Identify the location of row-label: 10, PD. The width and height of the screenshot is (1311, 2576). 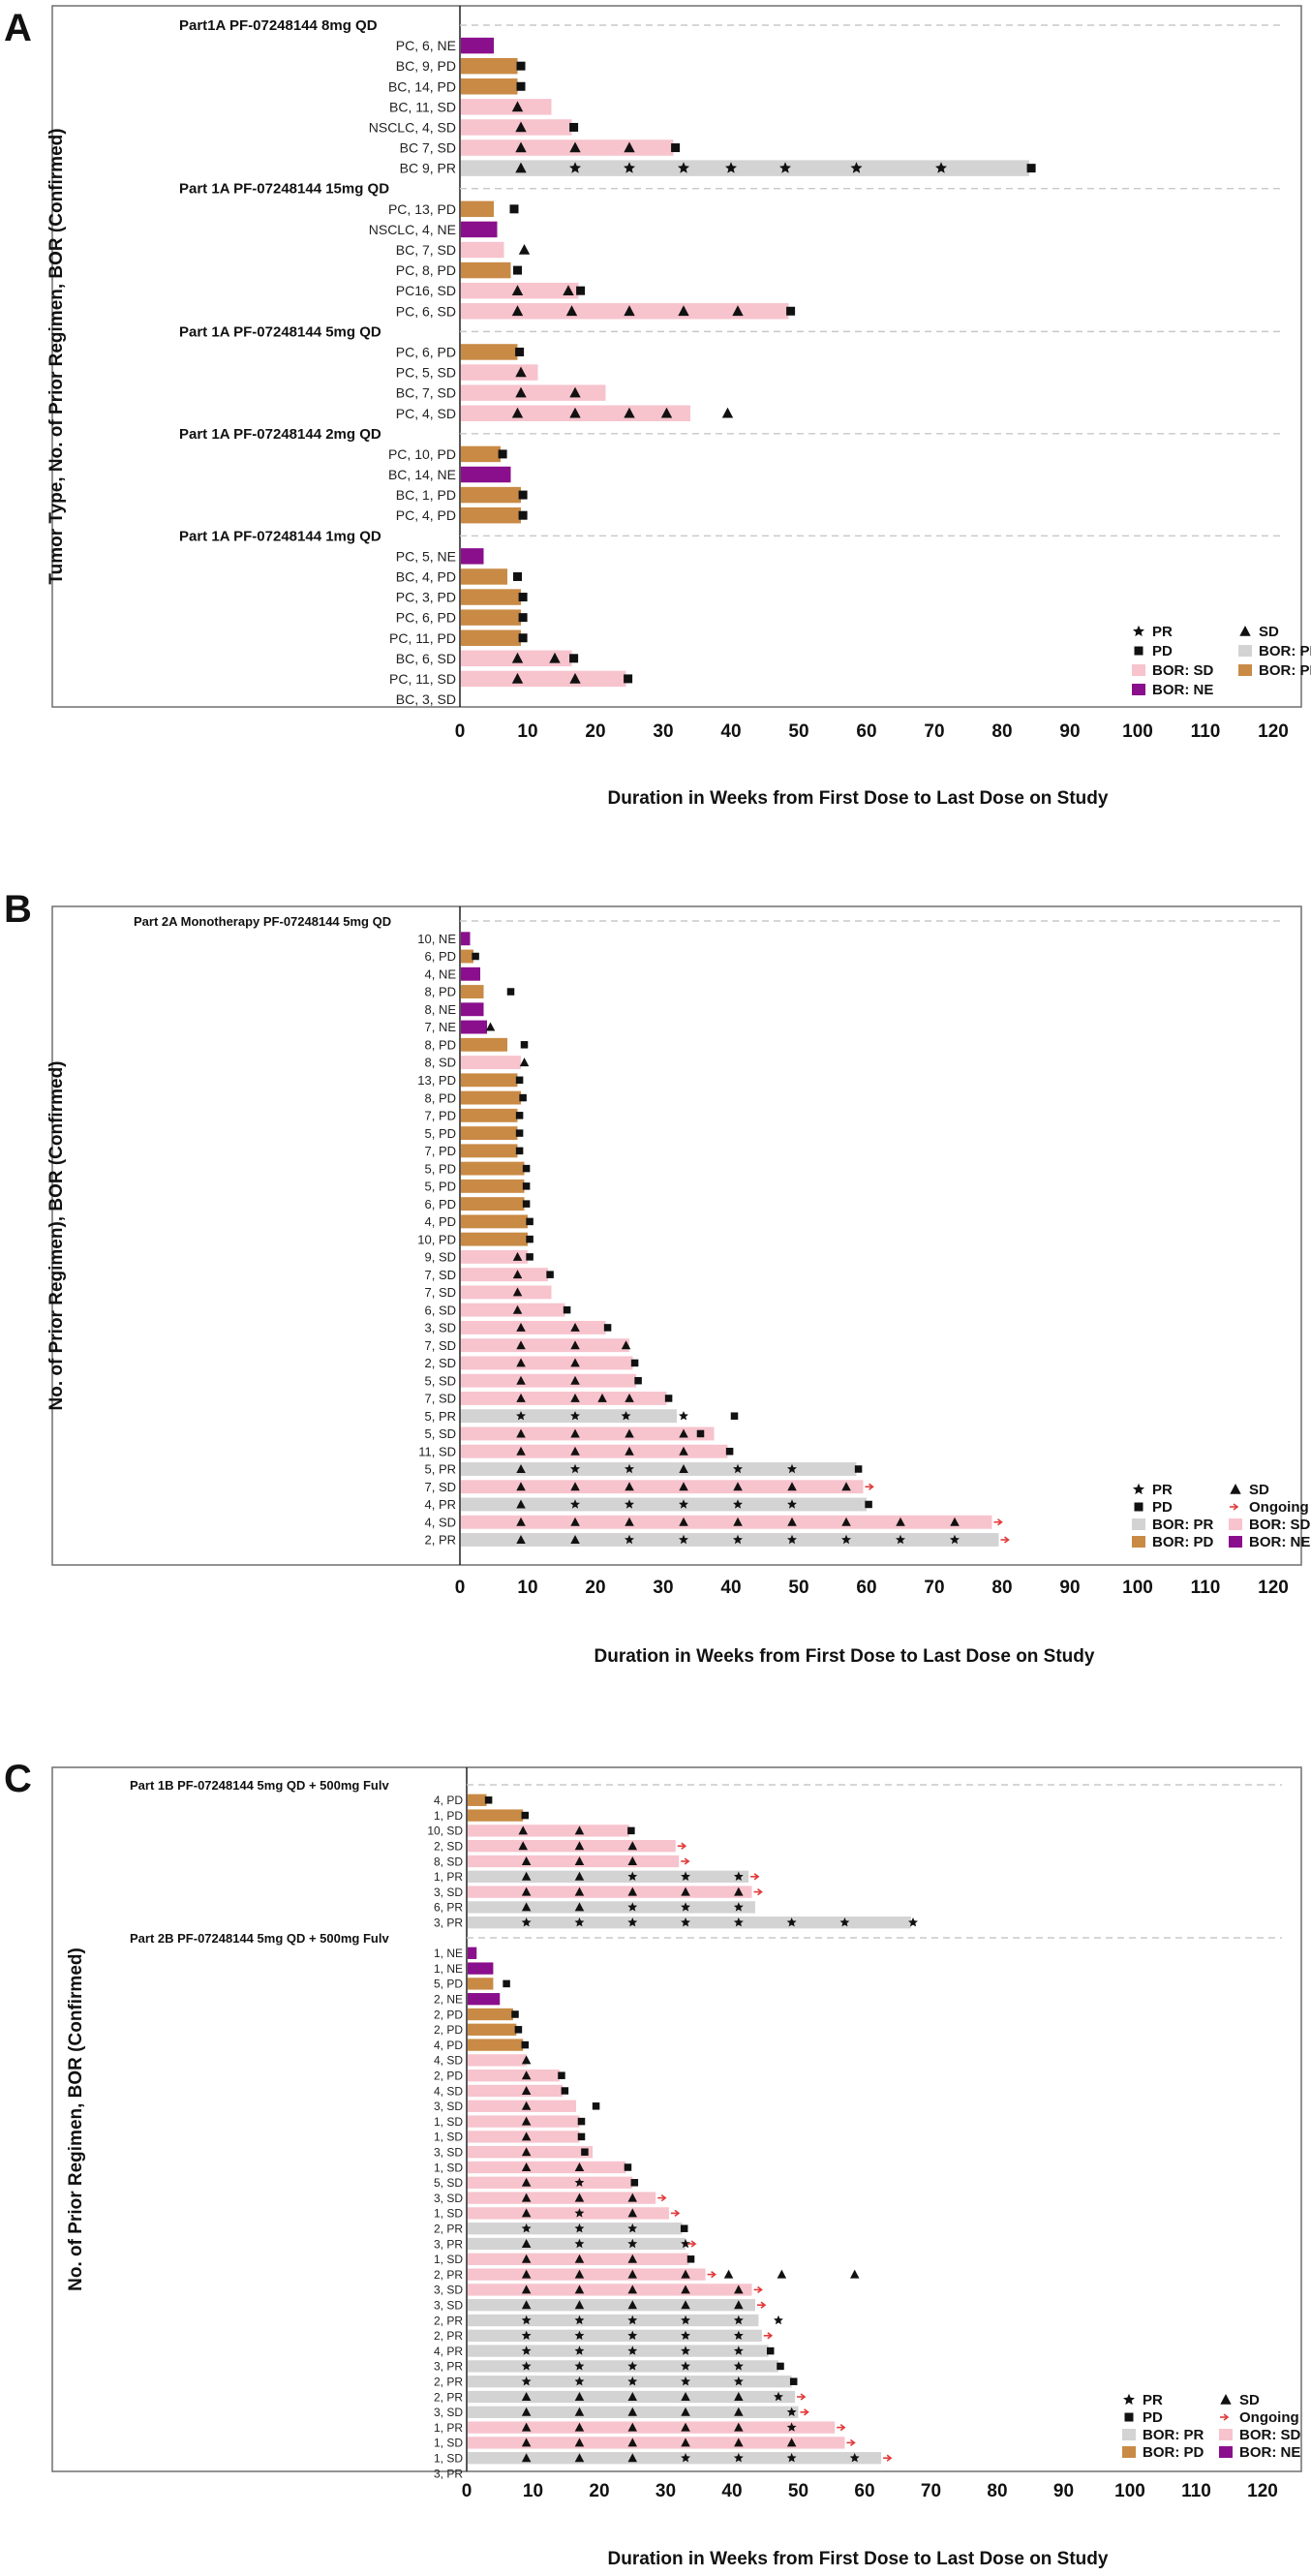
(436, 1239).